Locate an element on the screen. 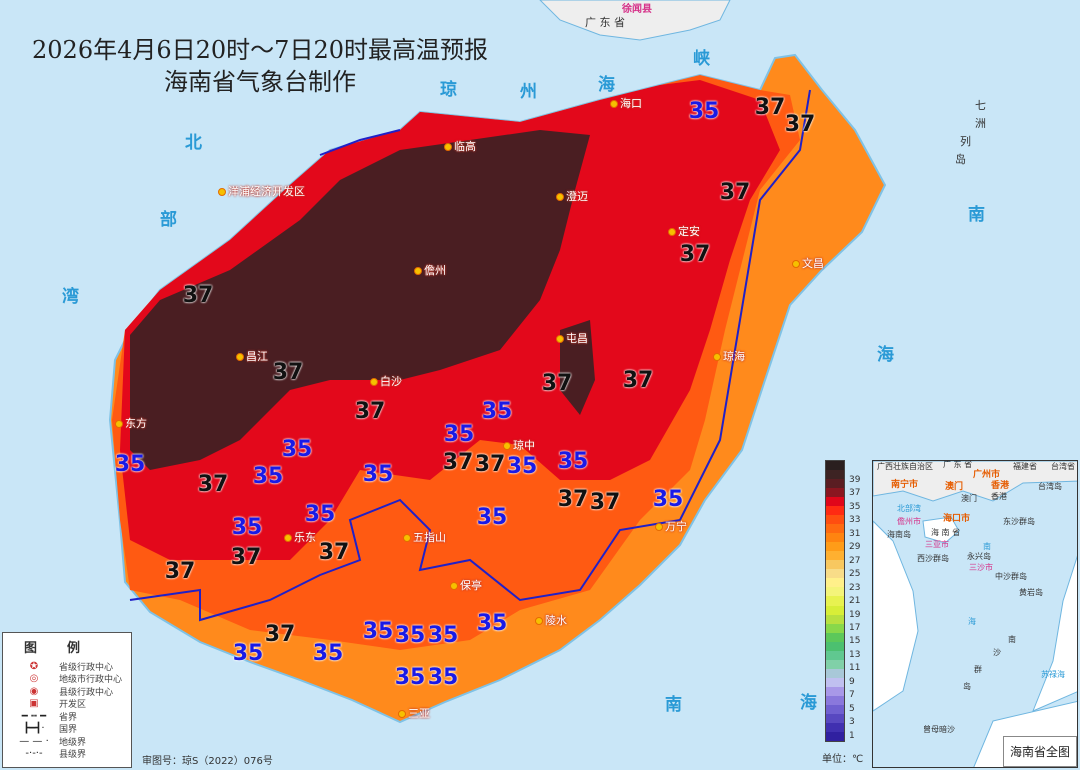 The width and height of the screenshot is (1080, 770). inset-label: 沙 is located at coordinates (997, 652).